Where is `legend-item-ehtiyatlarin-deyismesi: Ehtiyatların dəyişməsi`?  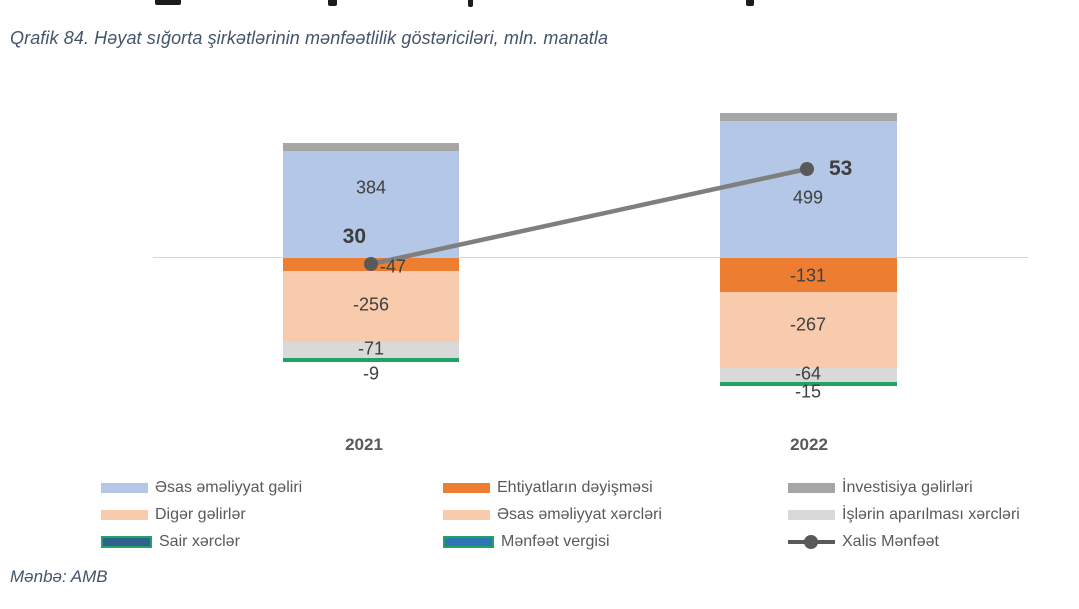 legend-item-ehtiyatlarin-deyismesi: Ehtiyatların dəyişməsi is located at coordinates (608, 487).